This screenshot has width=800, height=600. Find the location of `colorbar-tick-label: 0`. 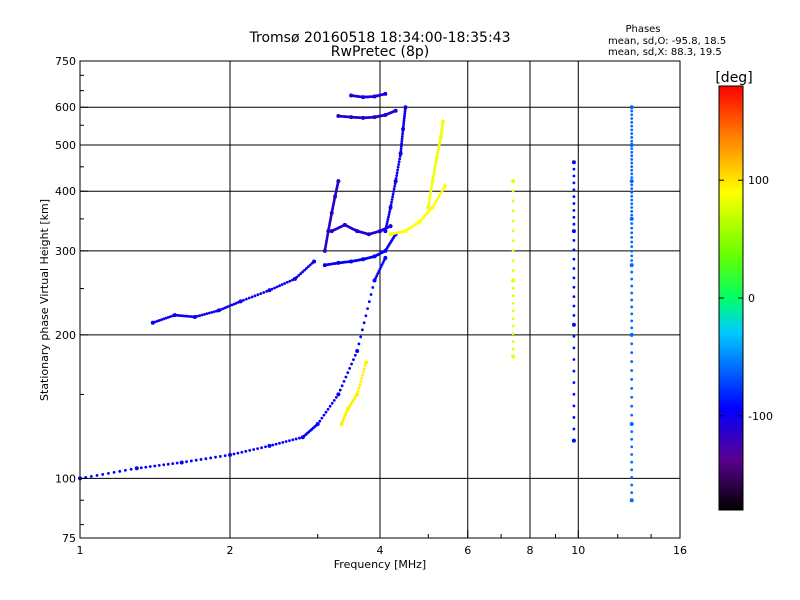

colorbar-tick-label: 0 is located at coordinates (751, 298).